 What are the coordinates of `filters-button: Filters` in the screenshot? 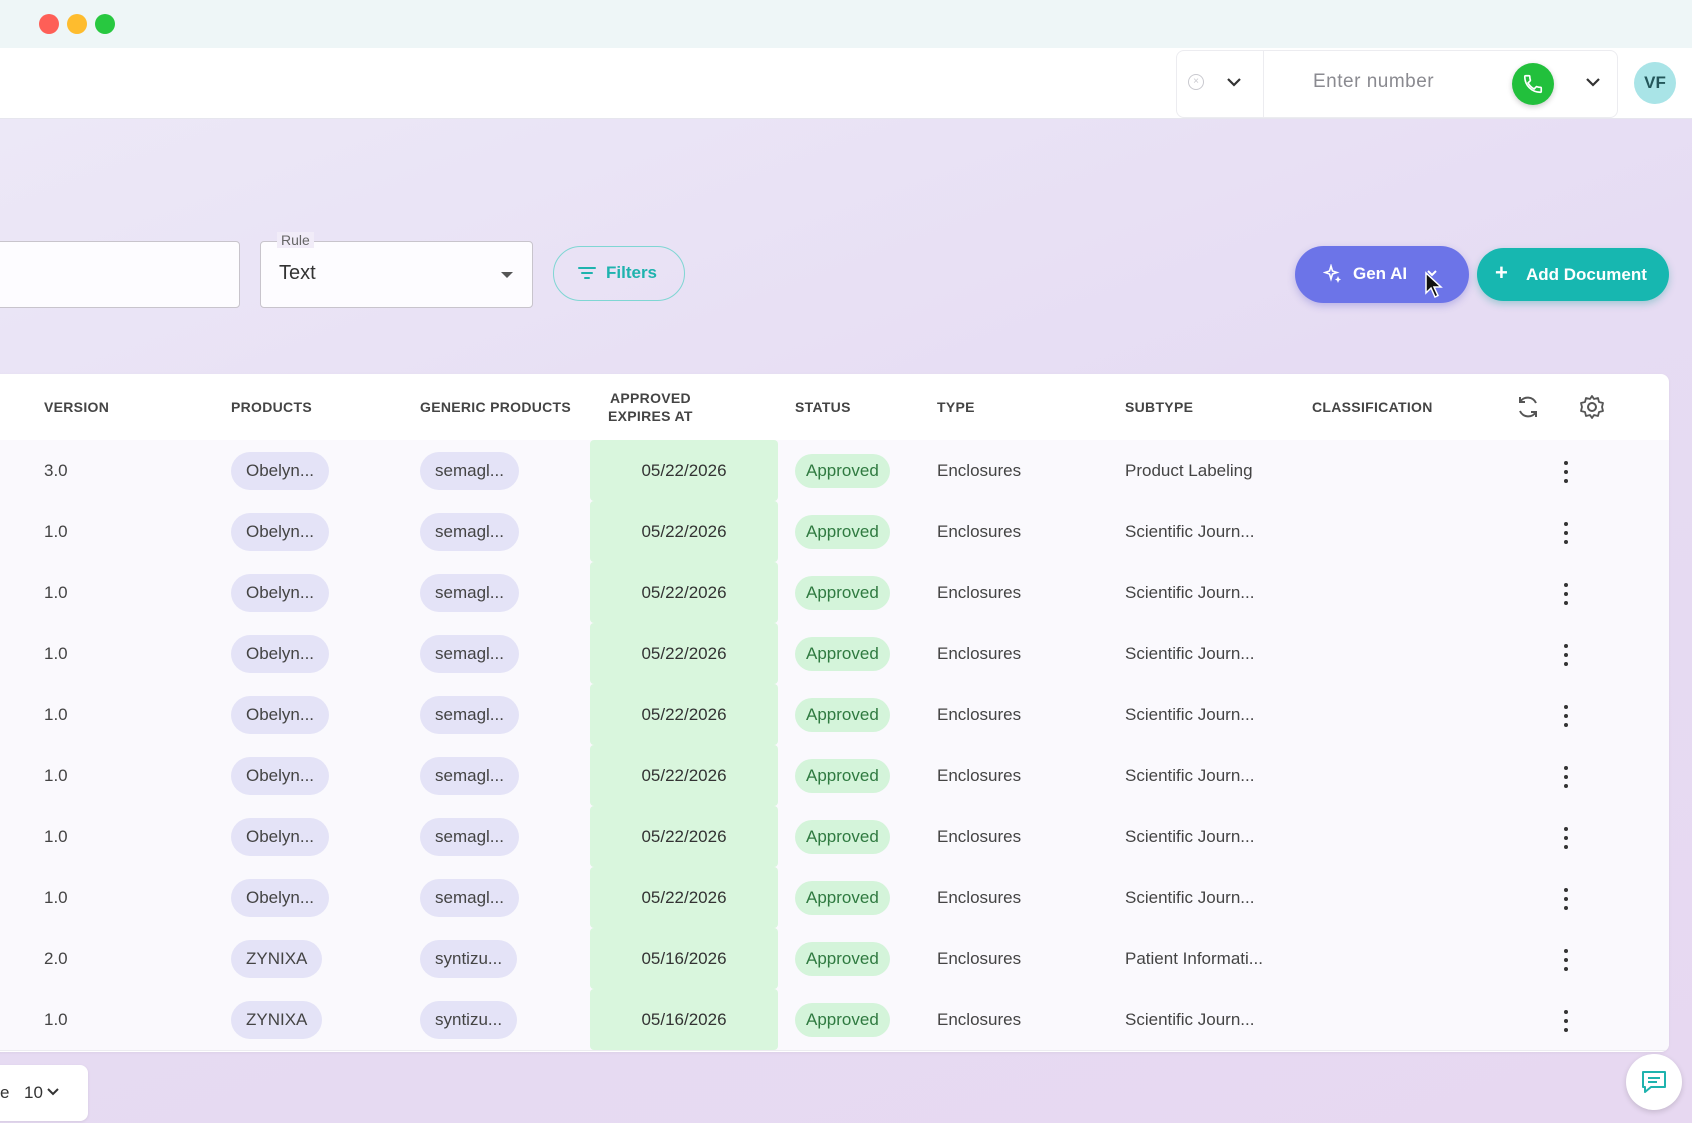 It's located at (619, 273).